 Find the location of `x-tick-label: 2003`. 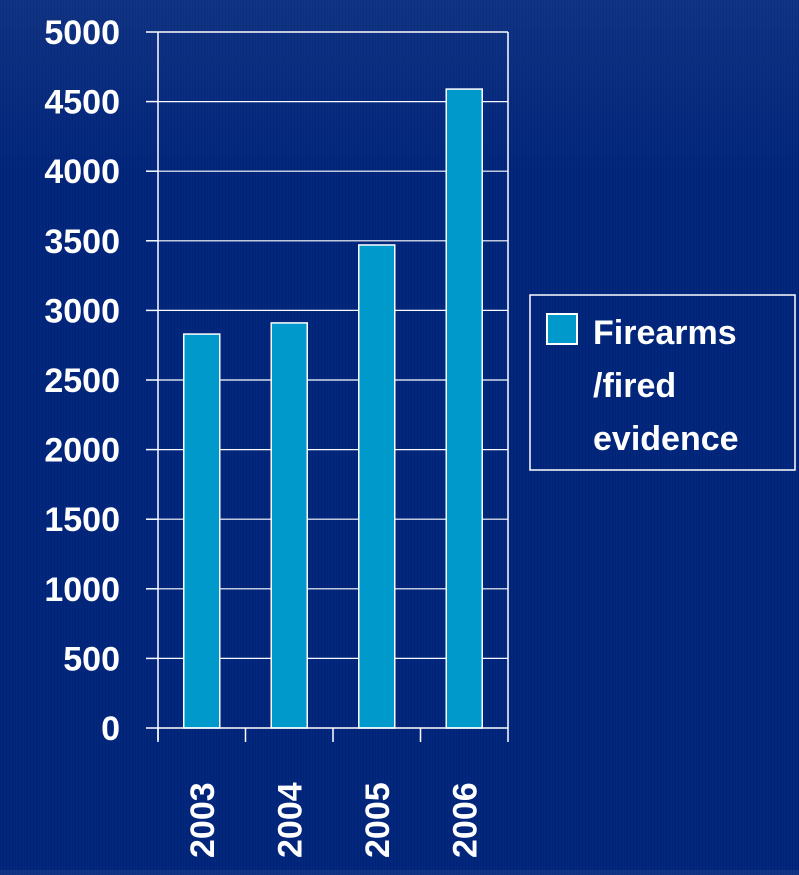

x-tick-label: 2003 is located at coordinates (203, 820).